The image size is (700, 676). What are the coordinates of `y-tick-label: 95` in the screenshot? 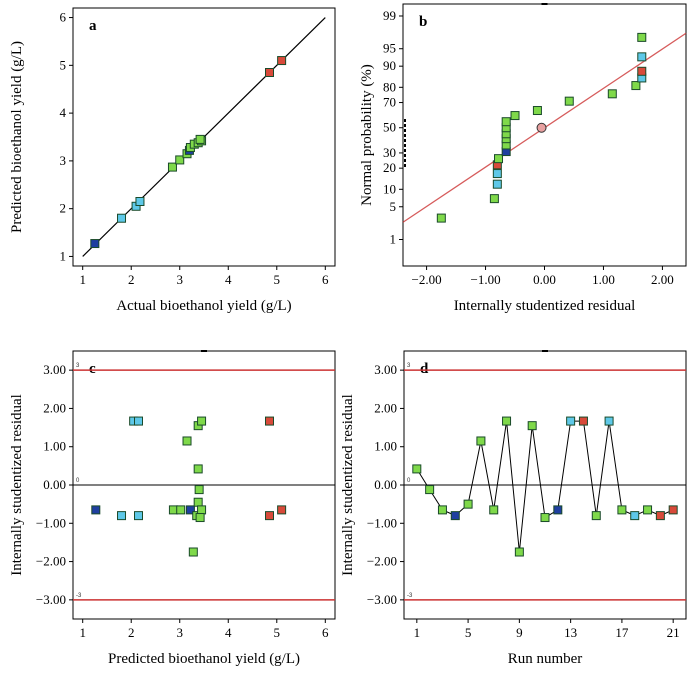 It's located at (389, 48).